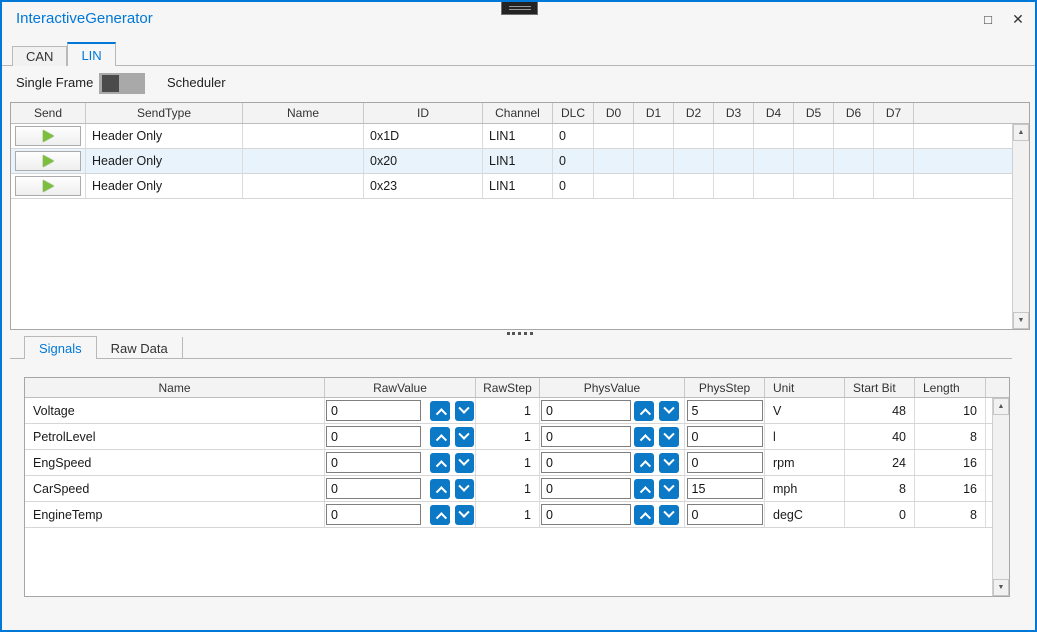 The height and width of the screenshot is (632, 1037). I want to click on col-header-startbit: Start Bit, so click(880, 387).